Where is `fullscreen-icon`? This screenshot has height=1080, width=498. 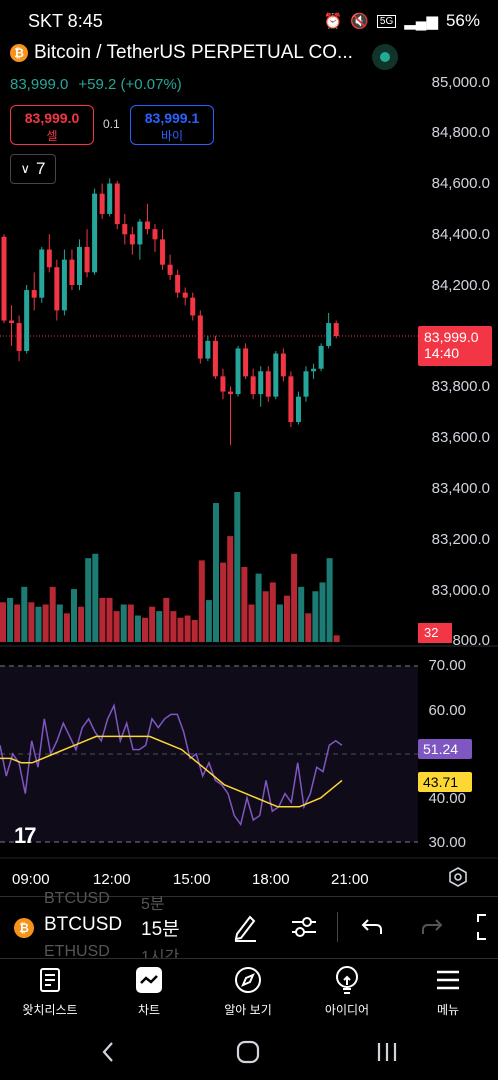
fullscreen-icon is located at coordinates (486, 929).